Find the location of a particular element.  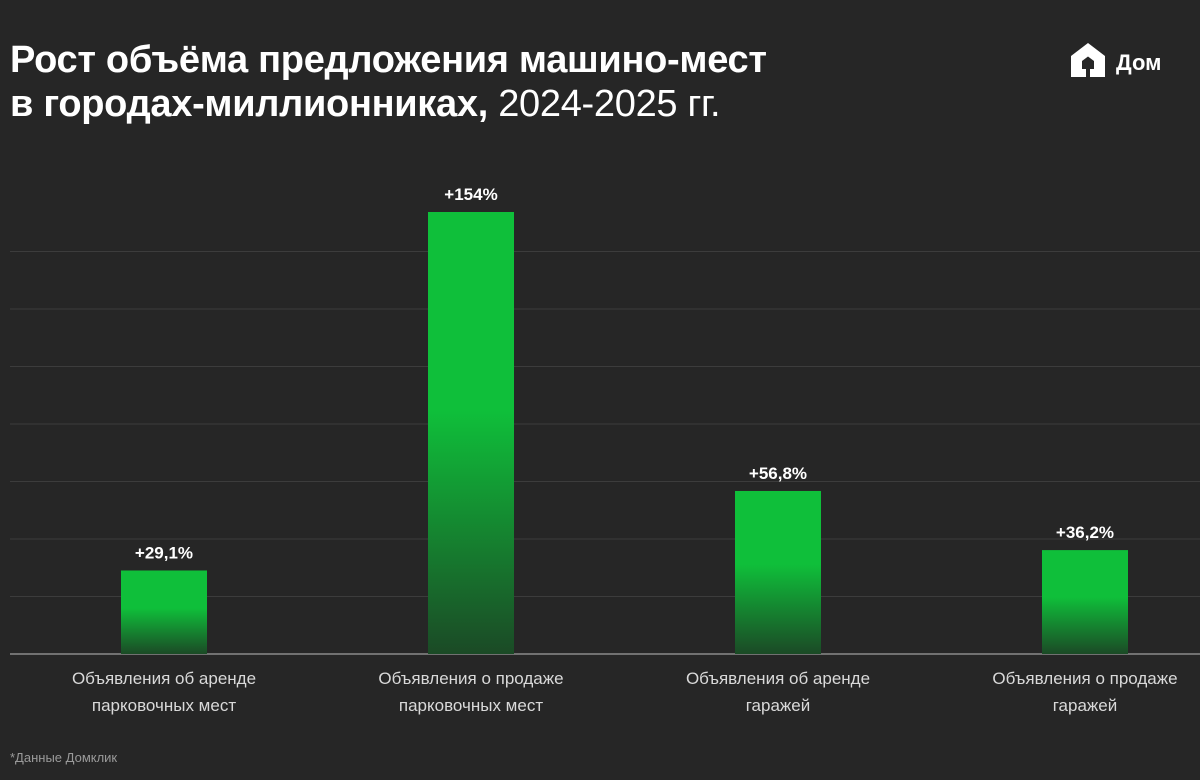

title-line-2: в городах-миллионниках, 2024-2025 гг. is located at coordinates (388, 104).